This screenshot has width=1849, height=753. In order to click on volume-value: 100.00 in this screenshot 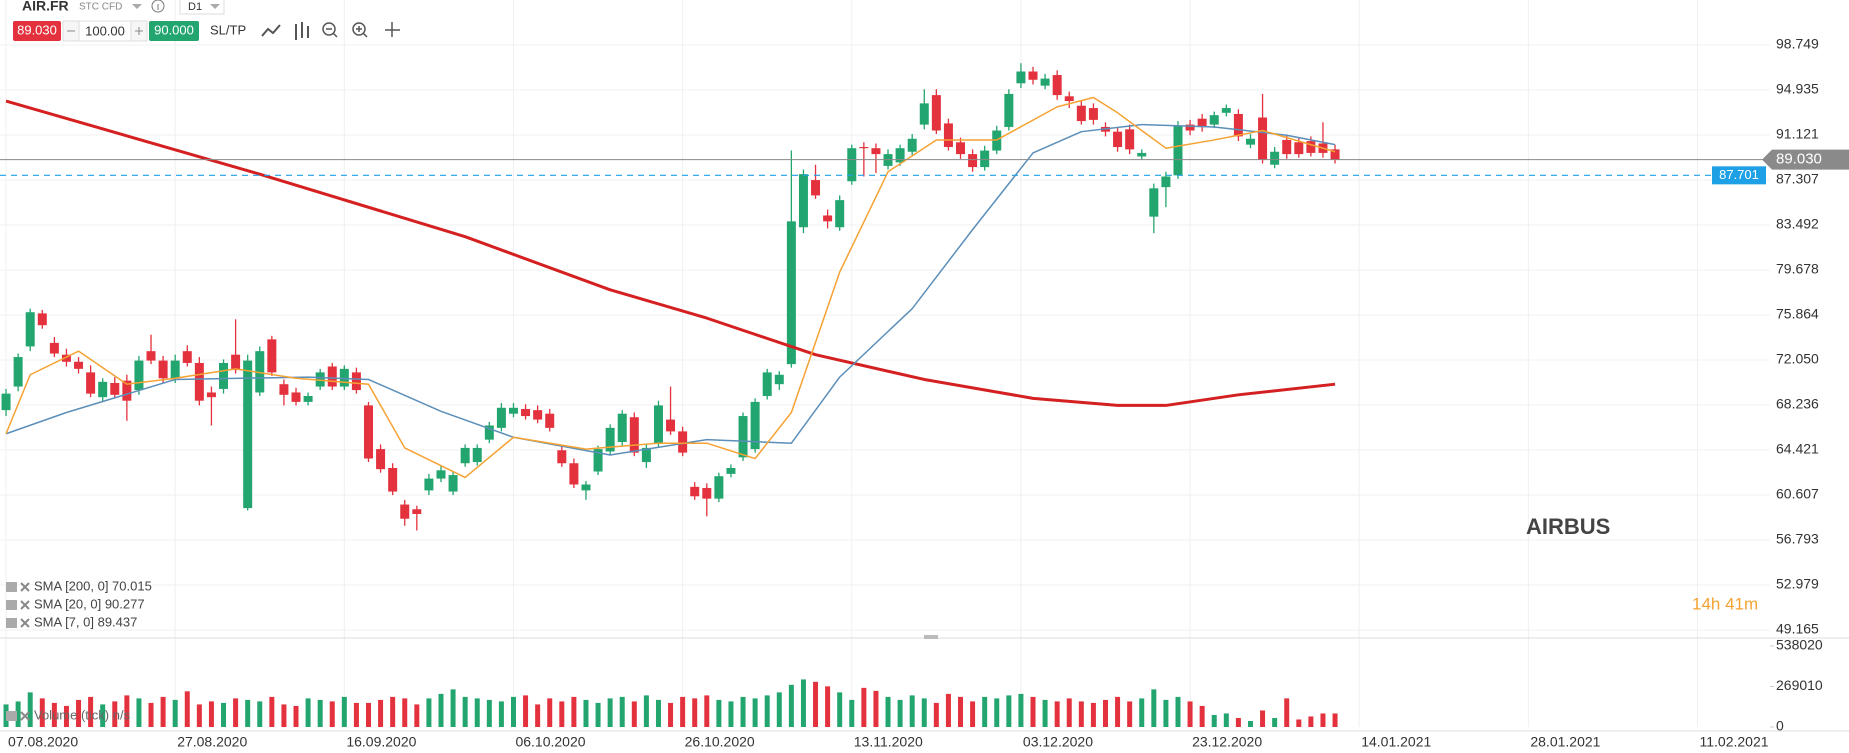, I will do `click(105, 30)`.